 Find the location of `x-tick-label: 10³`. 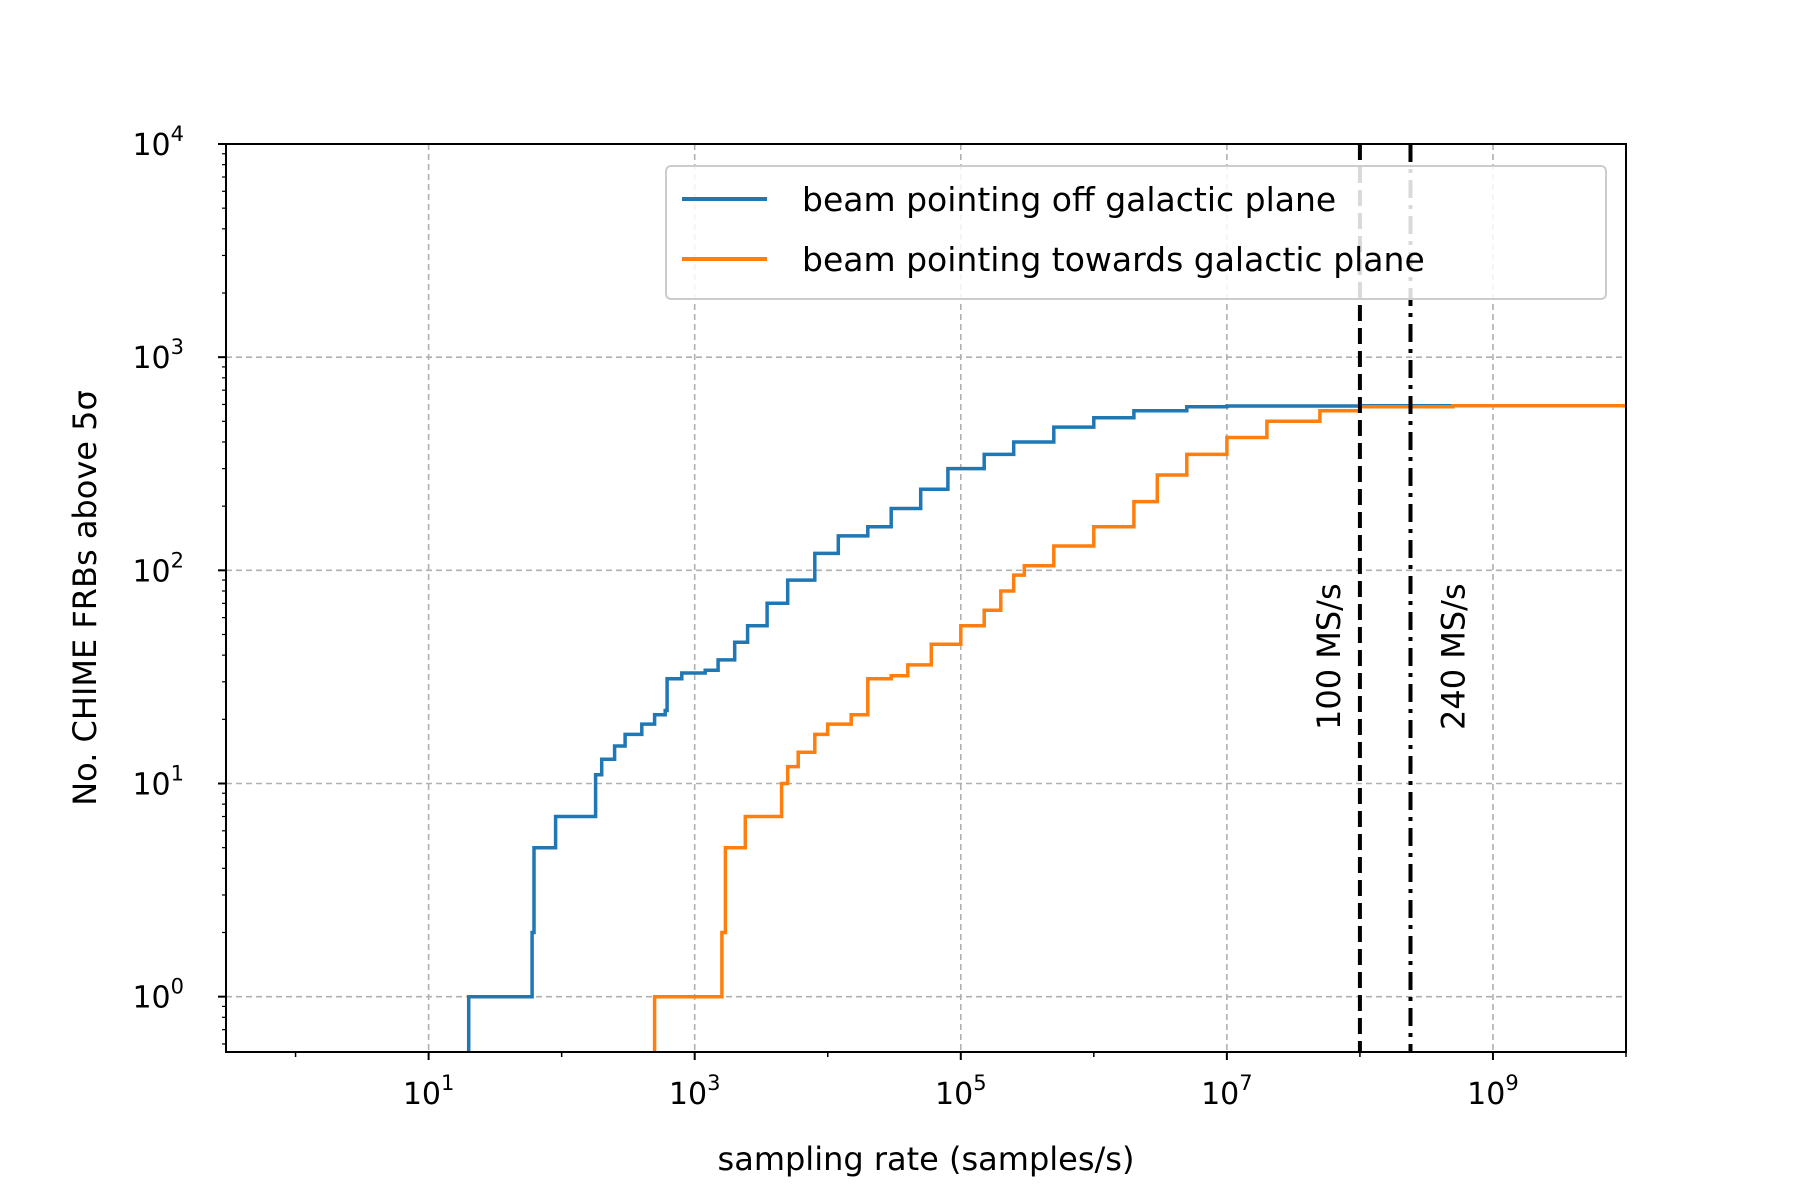

x-tick-label: 10³ is located at coordinates (695, 1091).